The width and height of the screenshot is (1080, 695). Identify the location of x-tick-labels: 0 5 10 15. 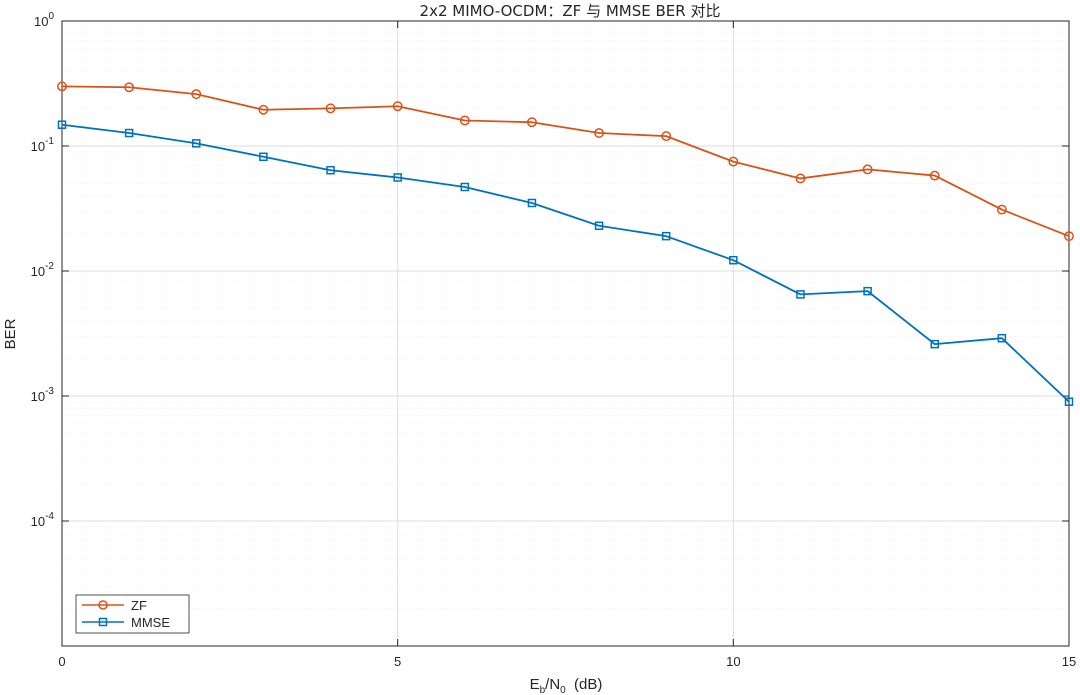
(567, 661).